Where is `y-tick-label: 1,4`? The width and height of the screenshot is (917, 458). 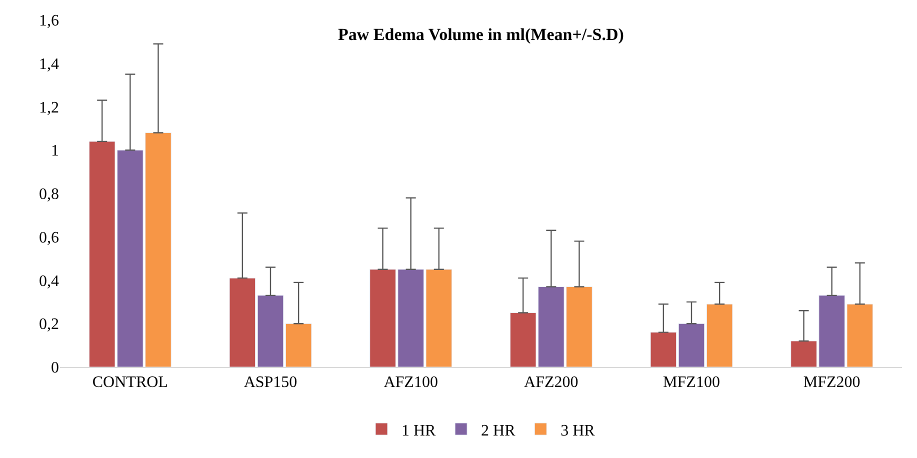
y-tick-label: 1,4 is located at coordinates (49, 64).